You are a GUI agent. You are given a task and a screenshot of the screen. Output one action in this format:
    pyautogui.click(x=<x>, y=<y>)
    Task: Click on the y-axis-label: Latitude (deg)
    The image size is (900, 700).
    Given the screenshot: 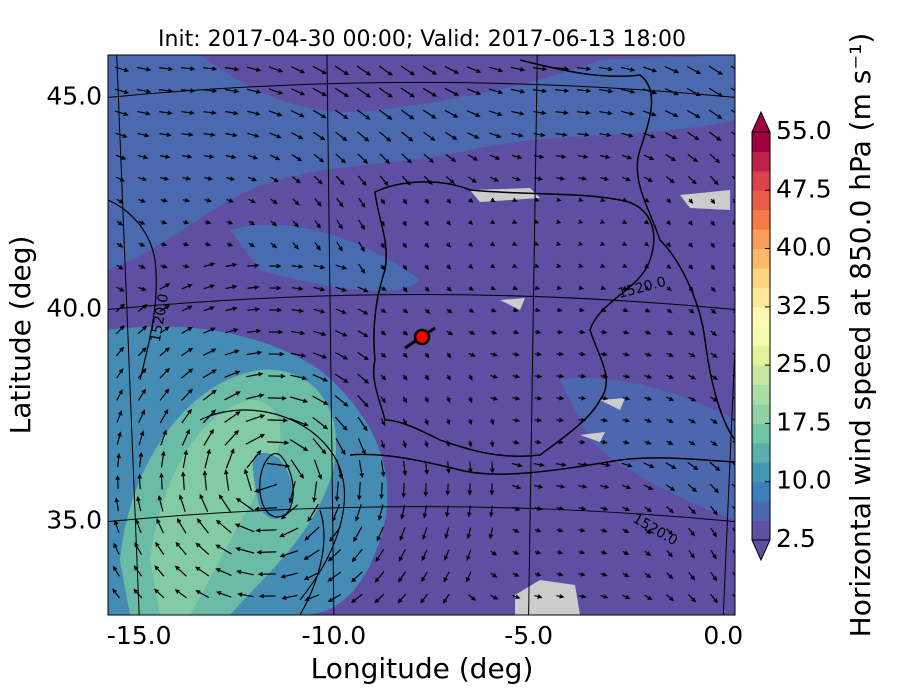 What is the action you would take?
    pyautogui.click(x=20, y=335)
    